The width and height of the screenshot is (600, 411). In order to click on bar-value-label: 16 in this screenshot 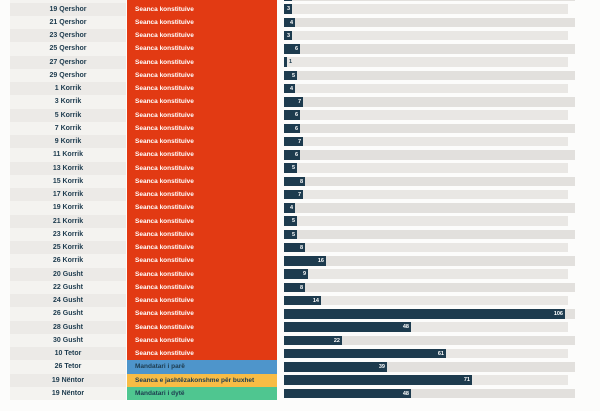, I will do `click(320, 261)`.